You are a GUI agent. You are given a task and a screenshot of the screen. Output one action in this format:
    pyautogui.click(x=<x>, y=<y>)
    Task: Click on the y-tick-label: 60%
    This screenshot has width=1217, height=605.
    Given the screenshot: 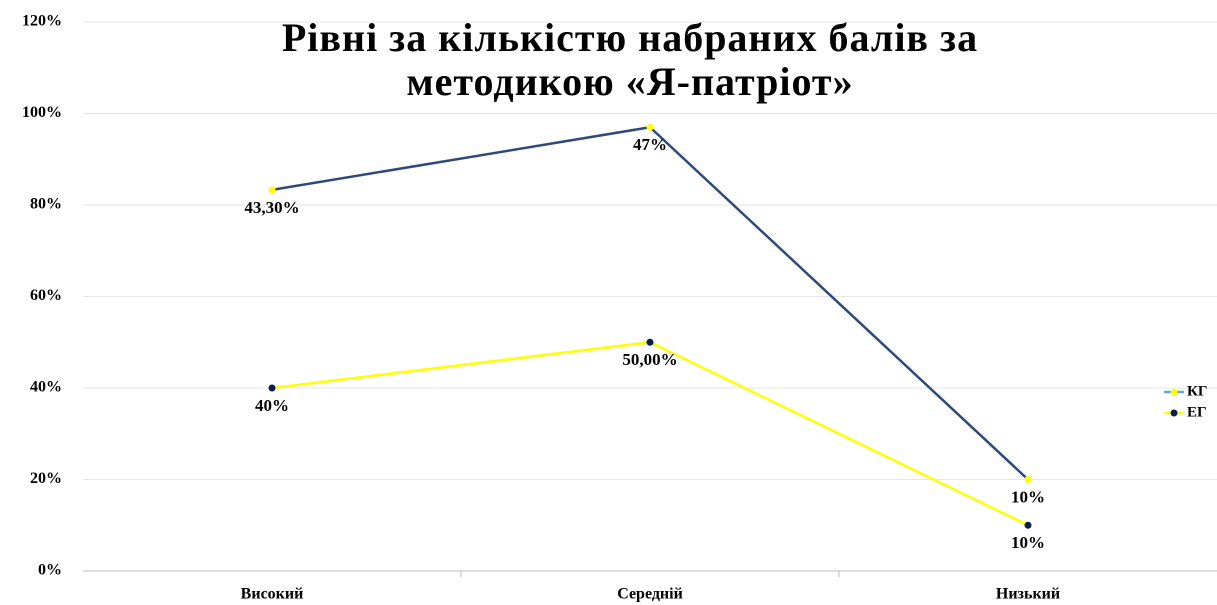 What is the action you would take?
    pyautogui.click(x=46, y=295)
    